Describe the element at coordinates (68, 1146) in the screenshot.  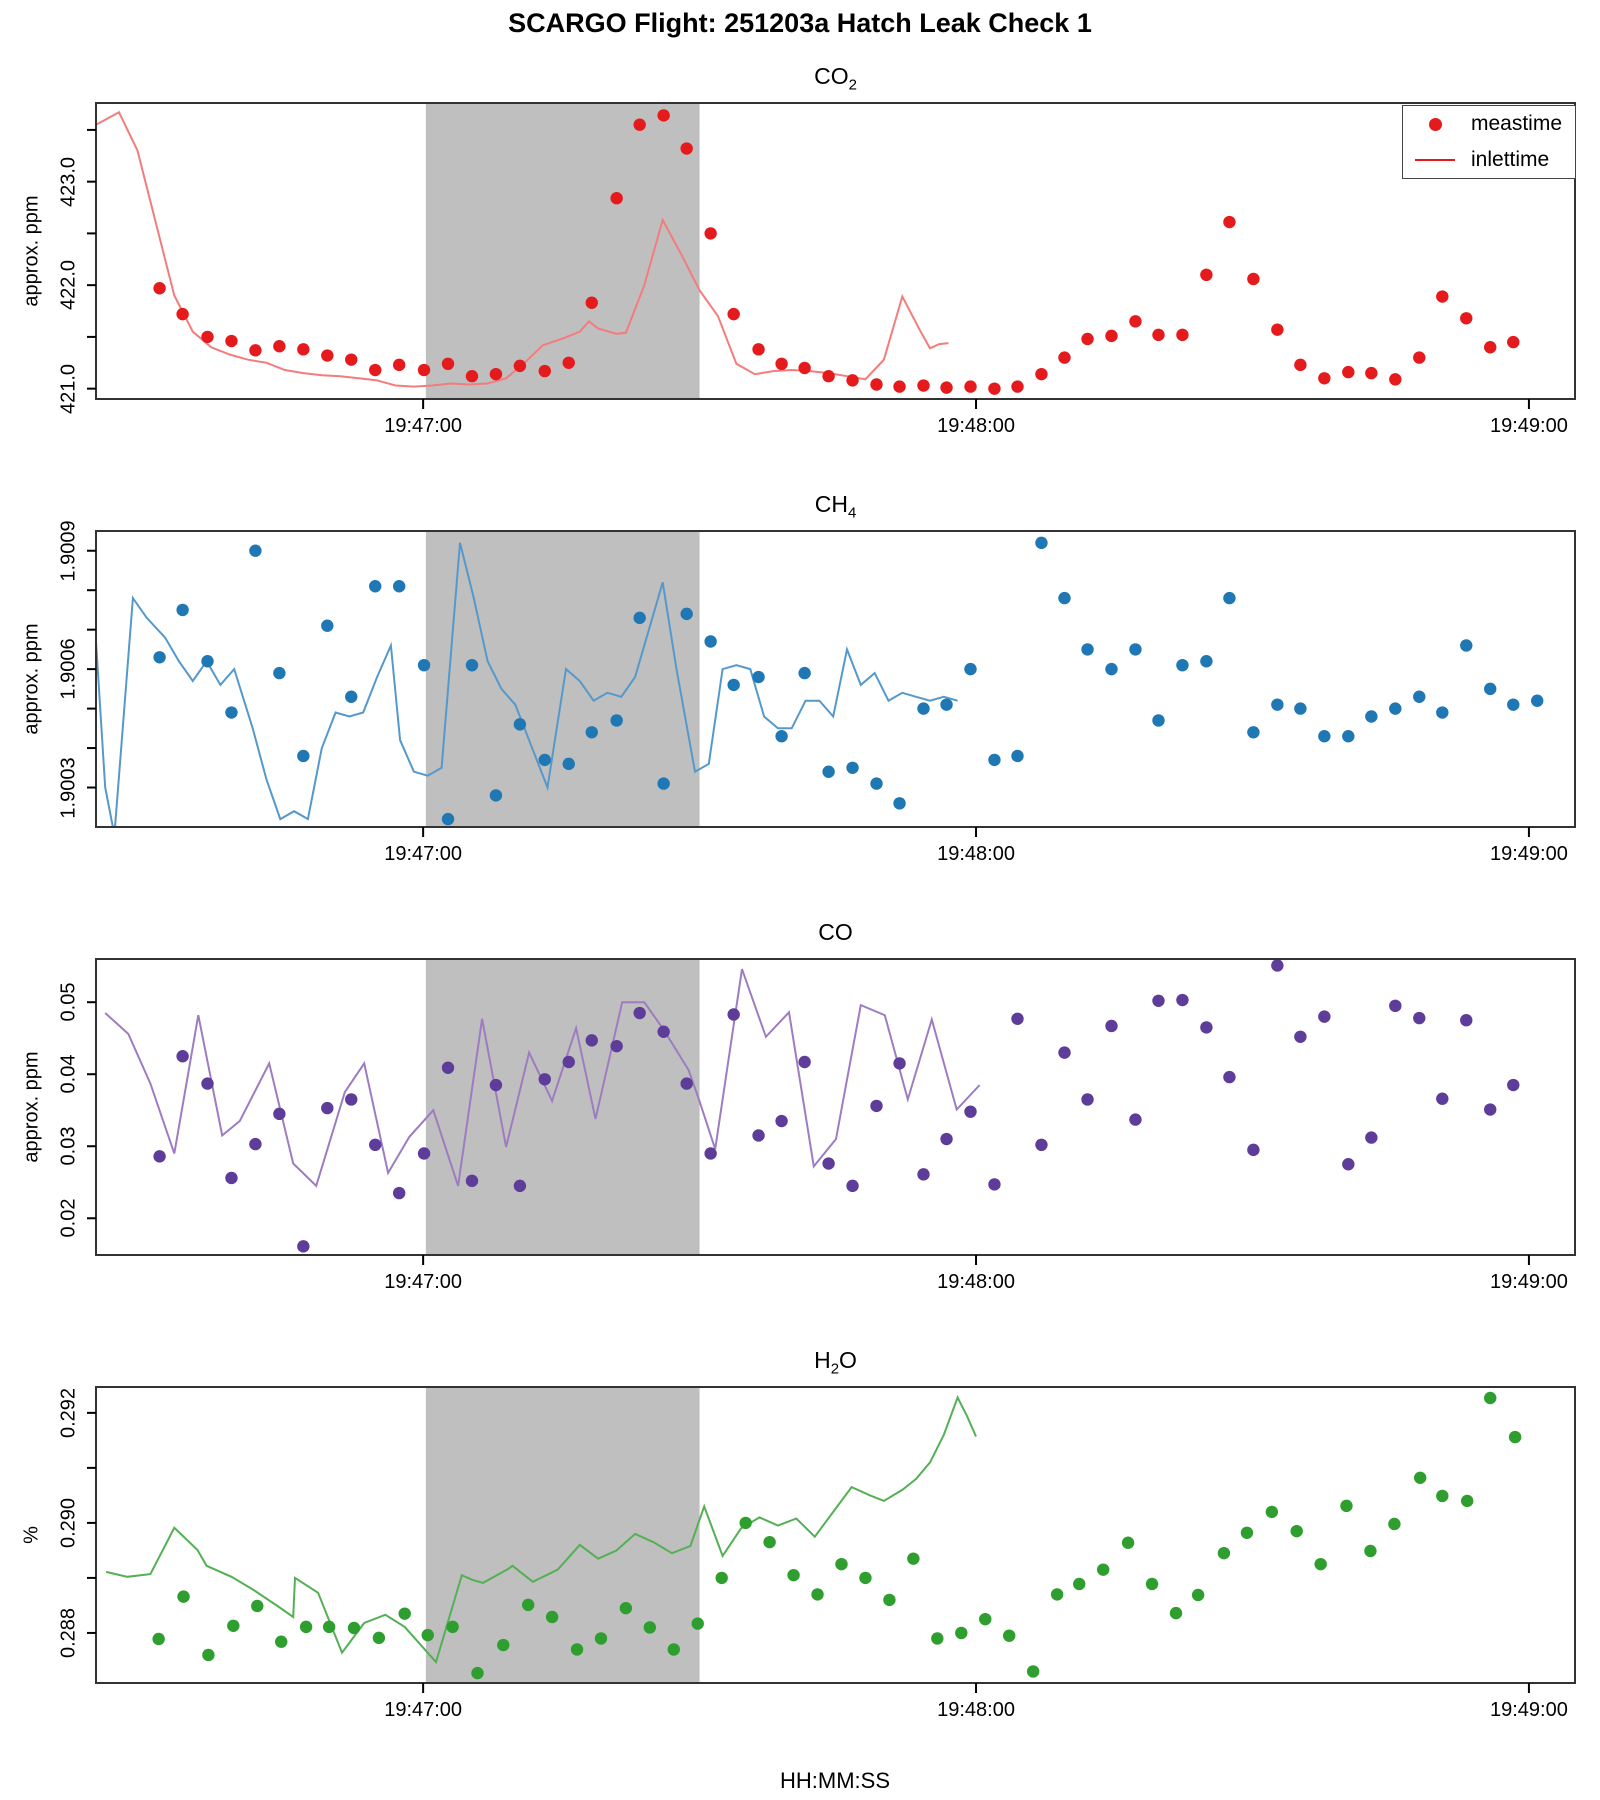
I see `y-tick-label-co: 0.03` at that location.